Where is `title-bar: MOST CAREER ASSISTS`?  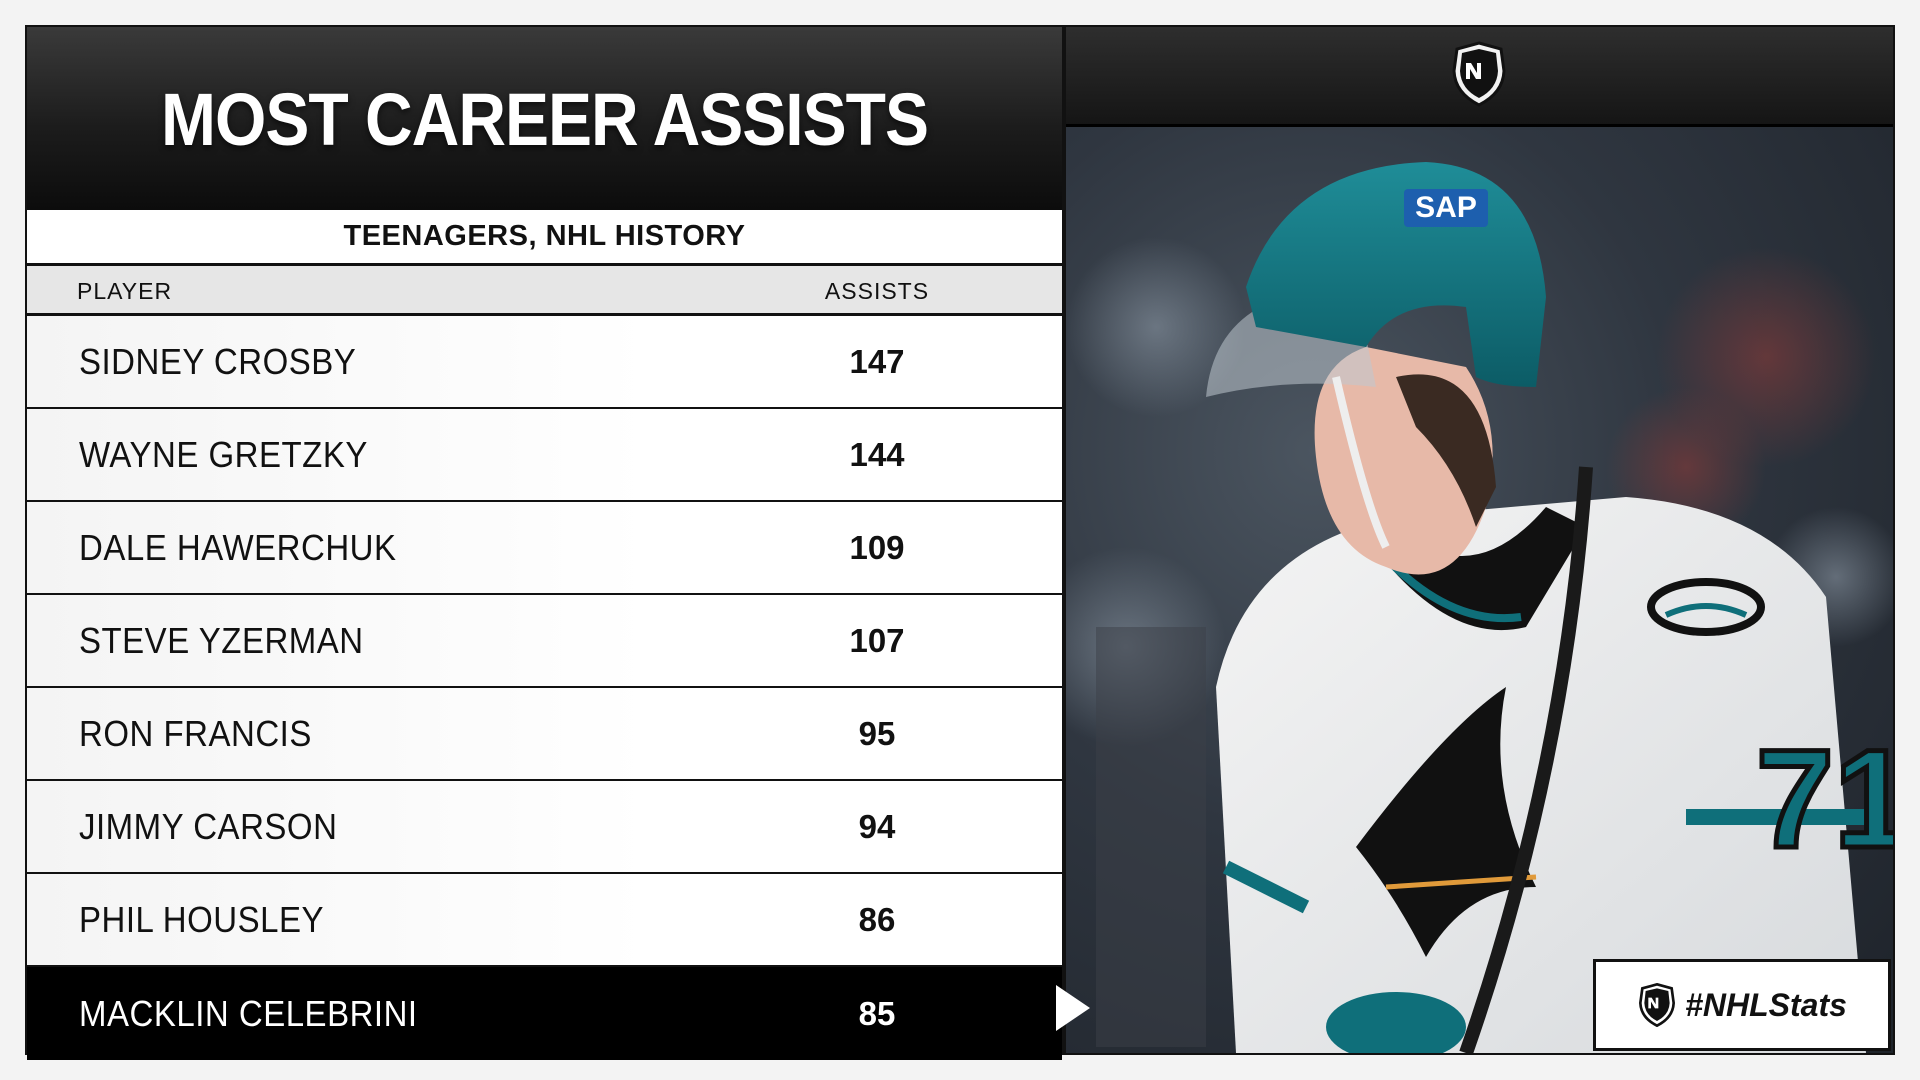
title-bar: MOST CAREER ASSISTS is located at coordinates (544, 118).